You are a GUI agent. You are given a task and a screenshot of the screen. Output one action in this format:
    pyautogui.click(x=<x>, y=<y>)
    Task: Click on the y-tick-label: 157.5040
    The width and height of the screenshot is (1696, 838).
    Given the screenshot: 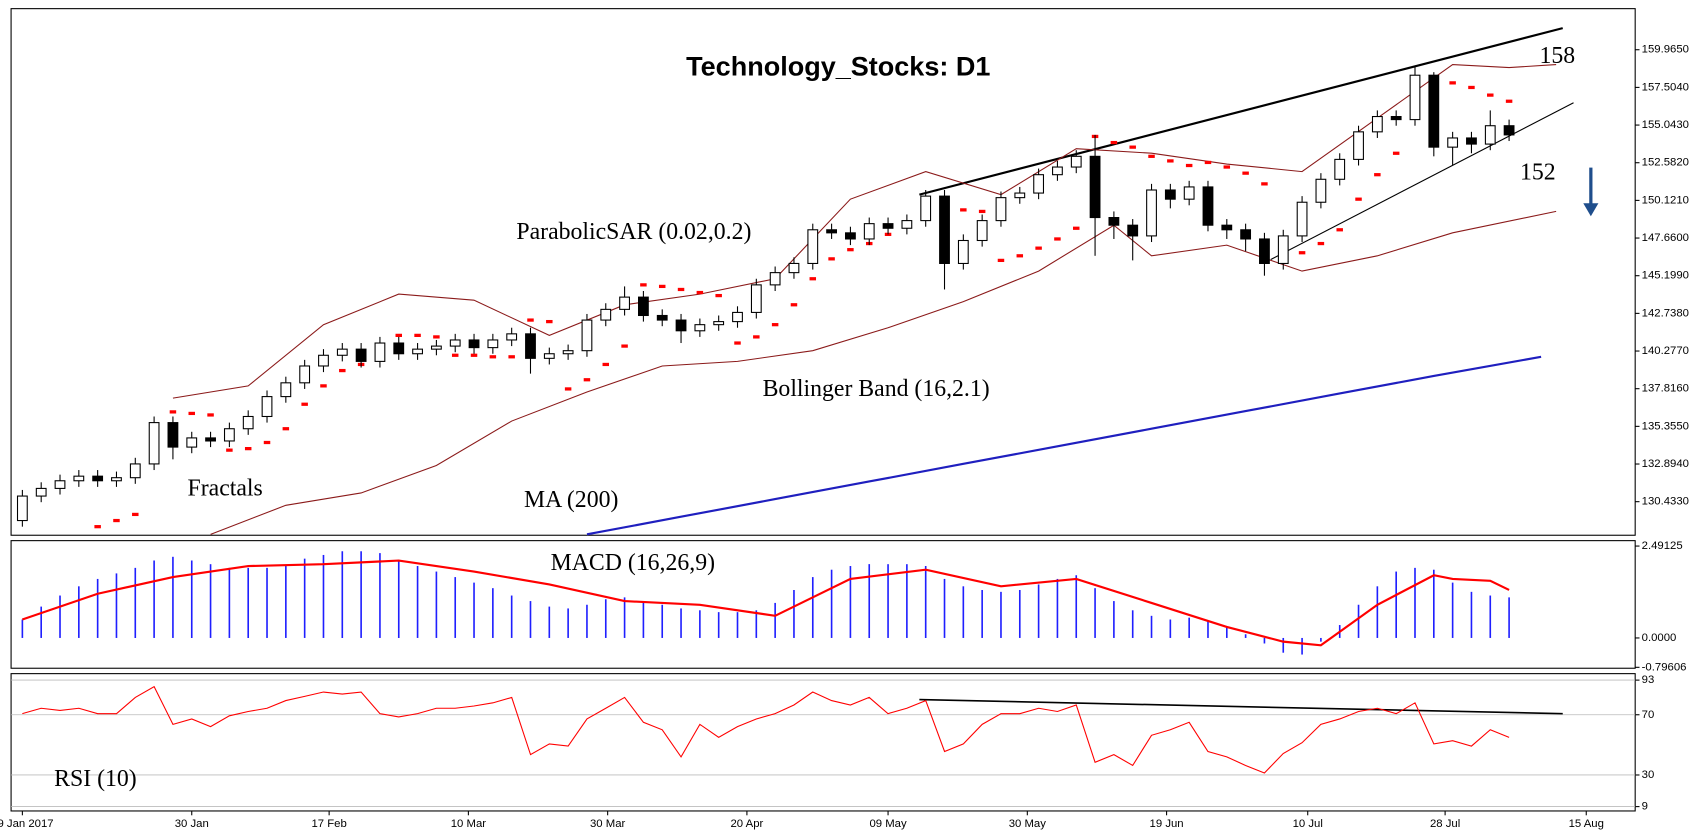 What is the action you would take?
    pyautogui.click(x=1665, y=87)
    